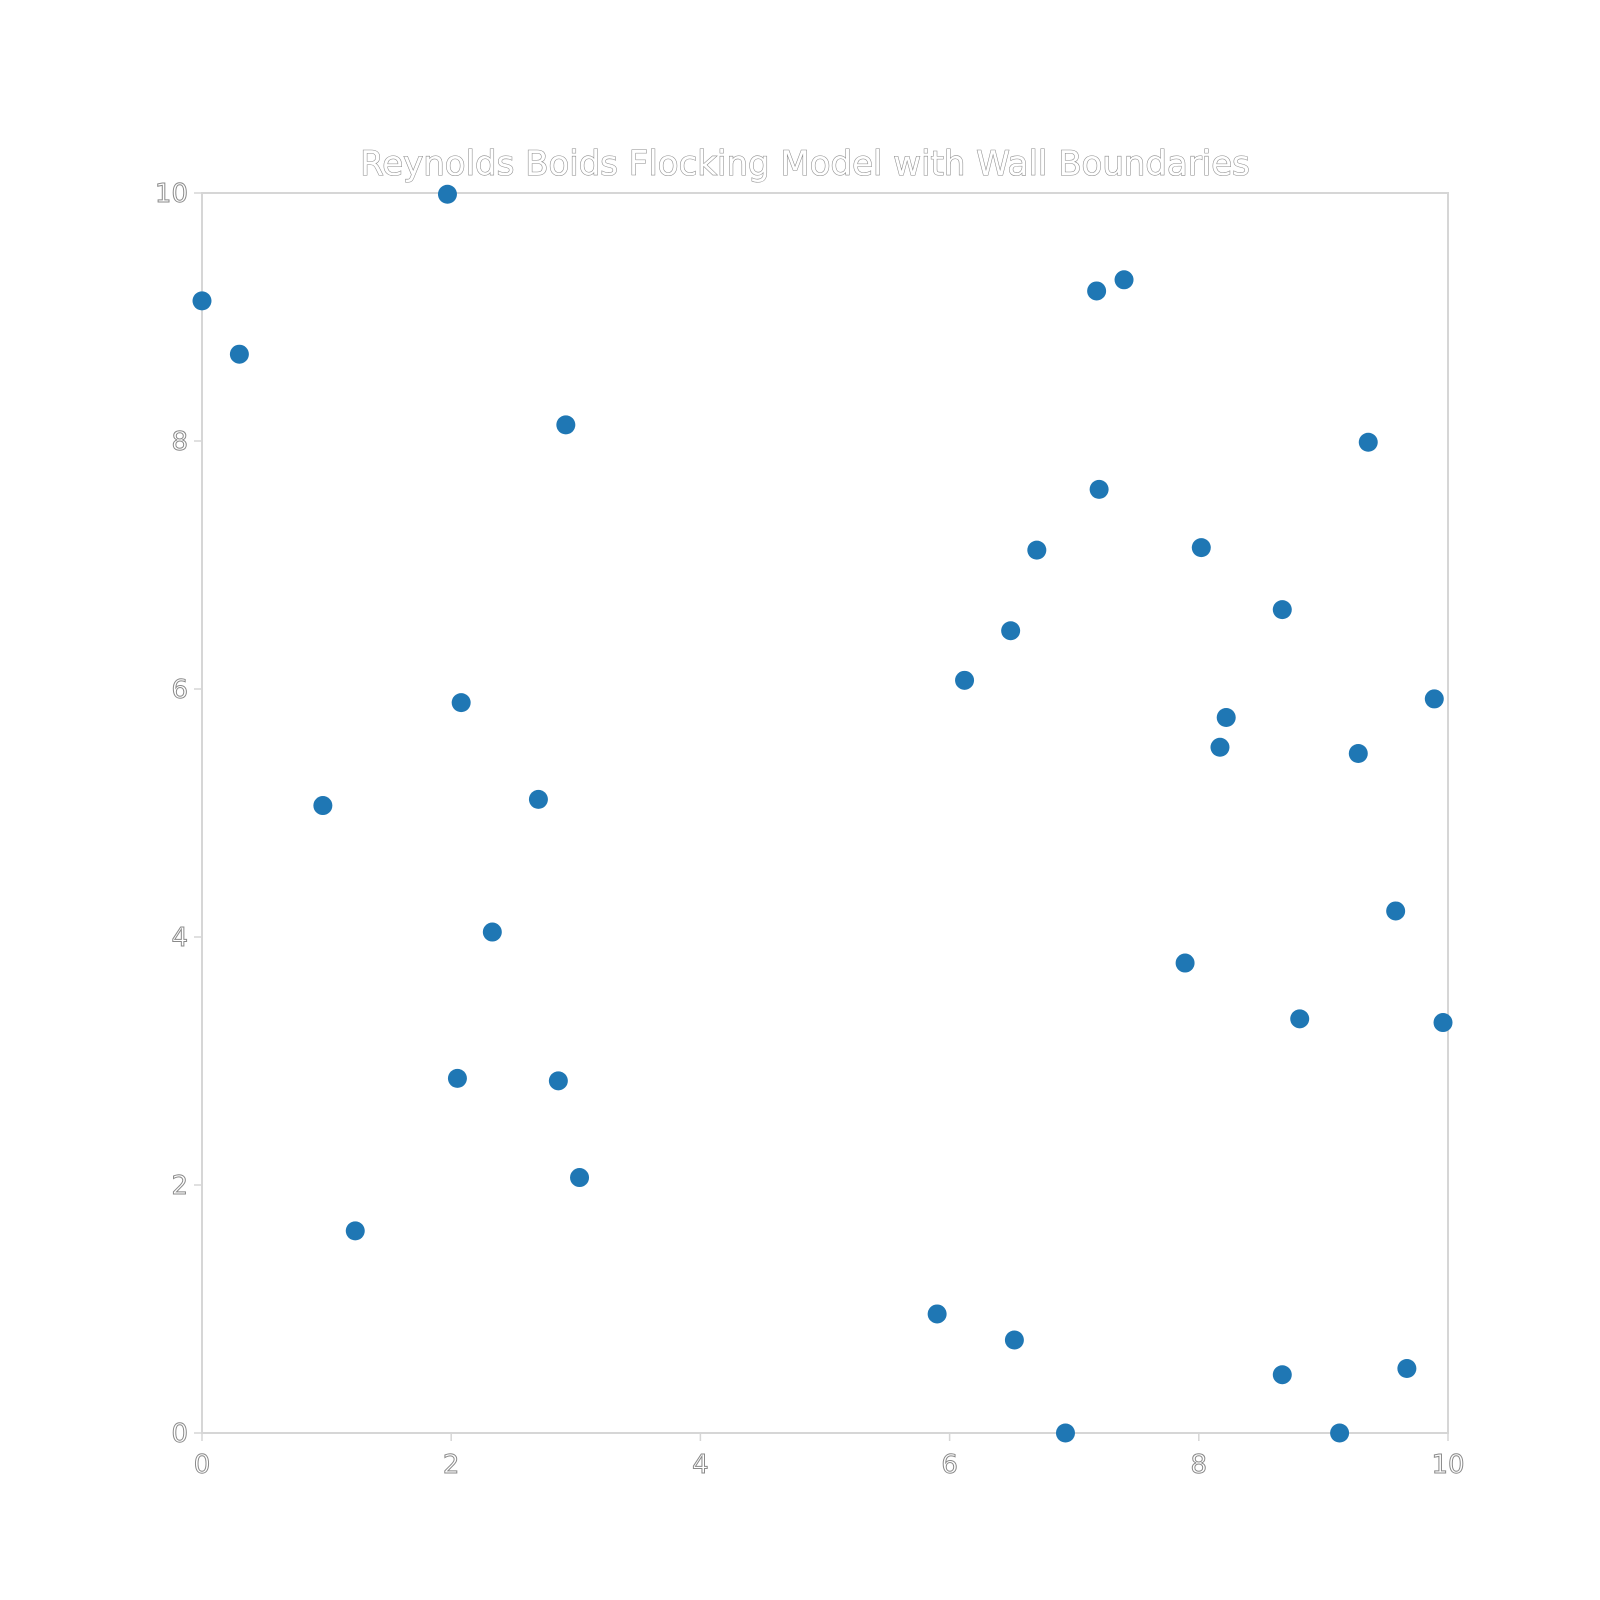 This screenshot has width=1600, height=1600. I want to click on x-tick-label: 0, so click(202, 1465).